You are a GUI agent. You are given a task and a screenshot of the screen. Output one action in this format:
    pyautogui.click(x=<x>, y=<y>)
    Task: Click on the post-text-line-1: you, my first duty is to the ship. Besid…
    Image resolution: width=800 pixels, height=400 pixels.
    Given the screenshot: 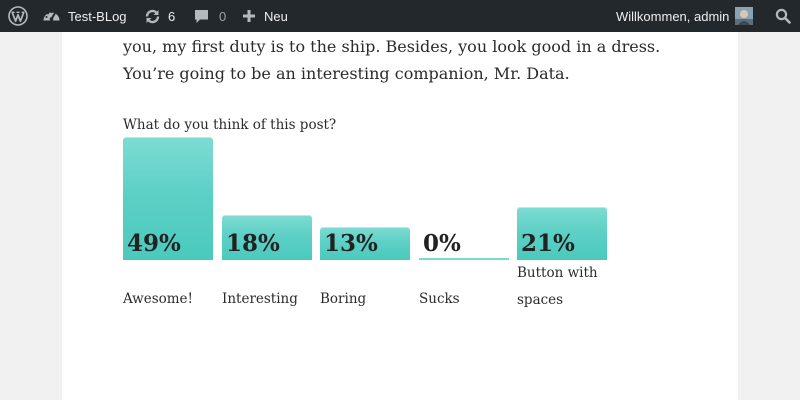 What is the action you would take?
    pyautogui.click(x=392, y=46)
    